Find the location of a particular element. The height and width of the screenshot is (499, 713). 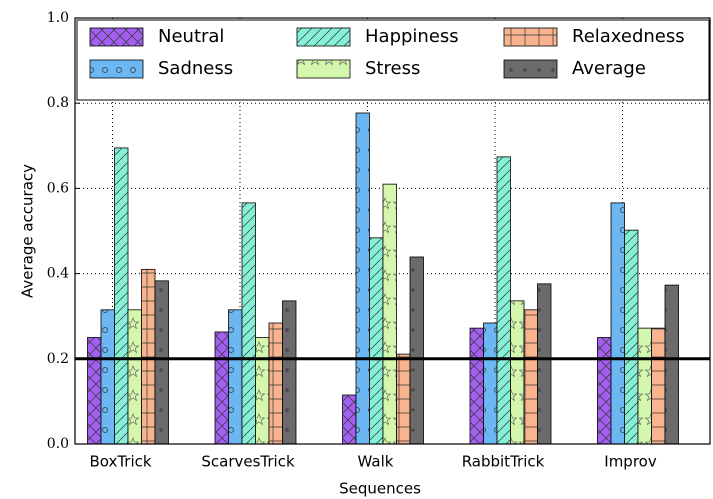

y-tick-label: 0.2 is located at coordinates (58, 359).